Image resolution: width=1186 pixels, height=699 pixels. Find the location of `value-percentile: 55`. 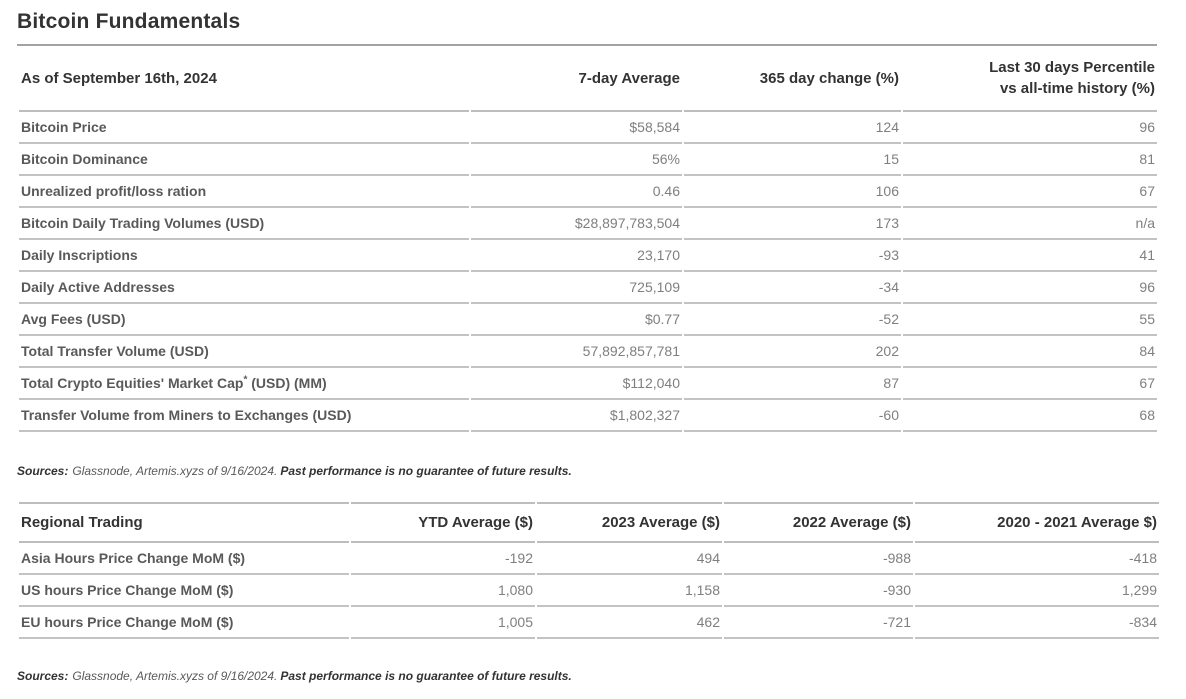

value-percentile: 55 is located at coordinates (1030, 320).